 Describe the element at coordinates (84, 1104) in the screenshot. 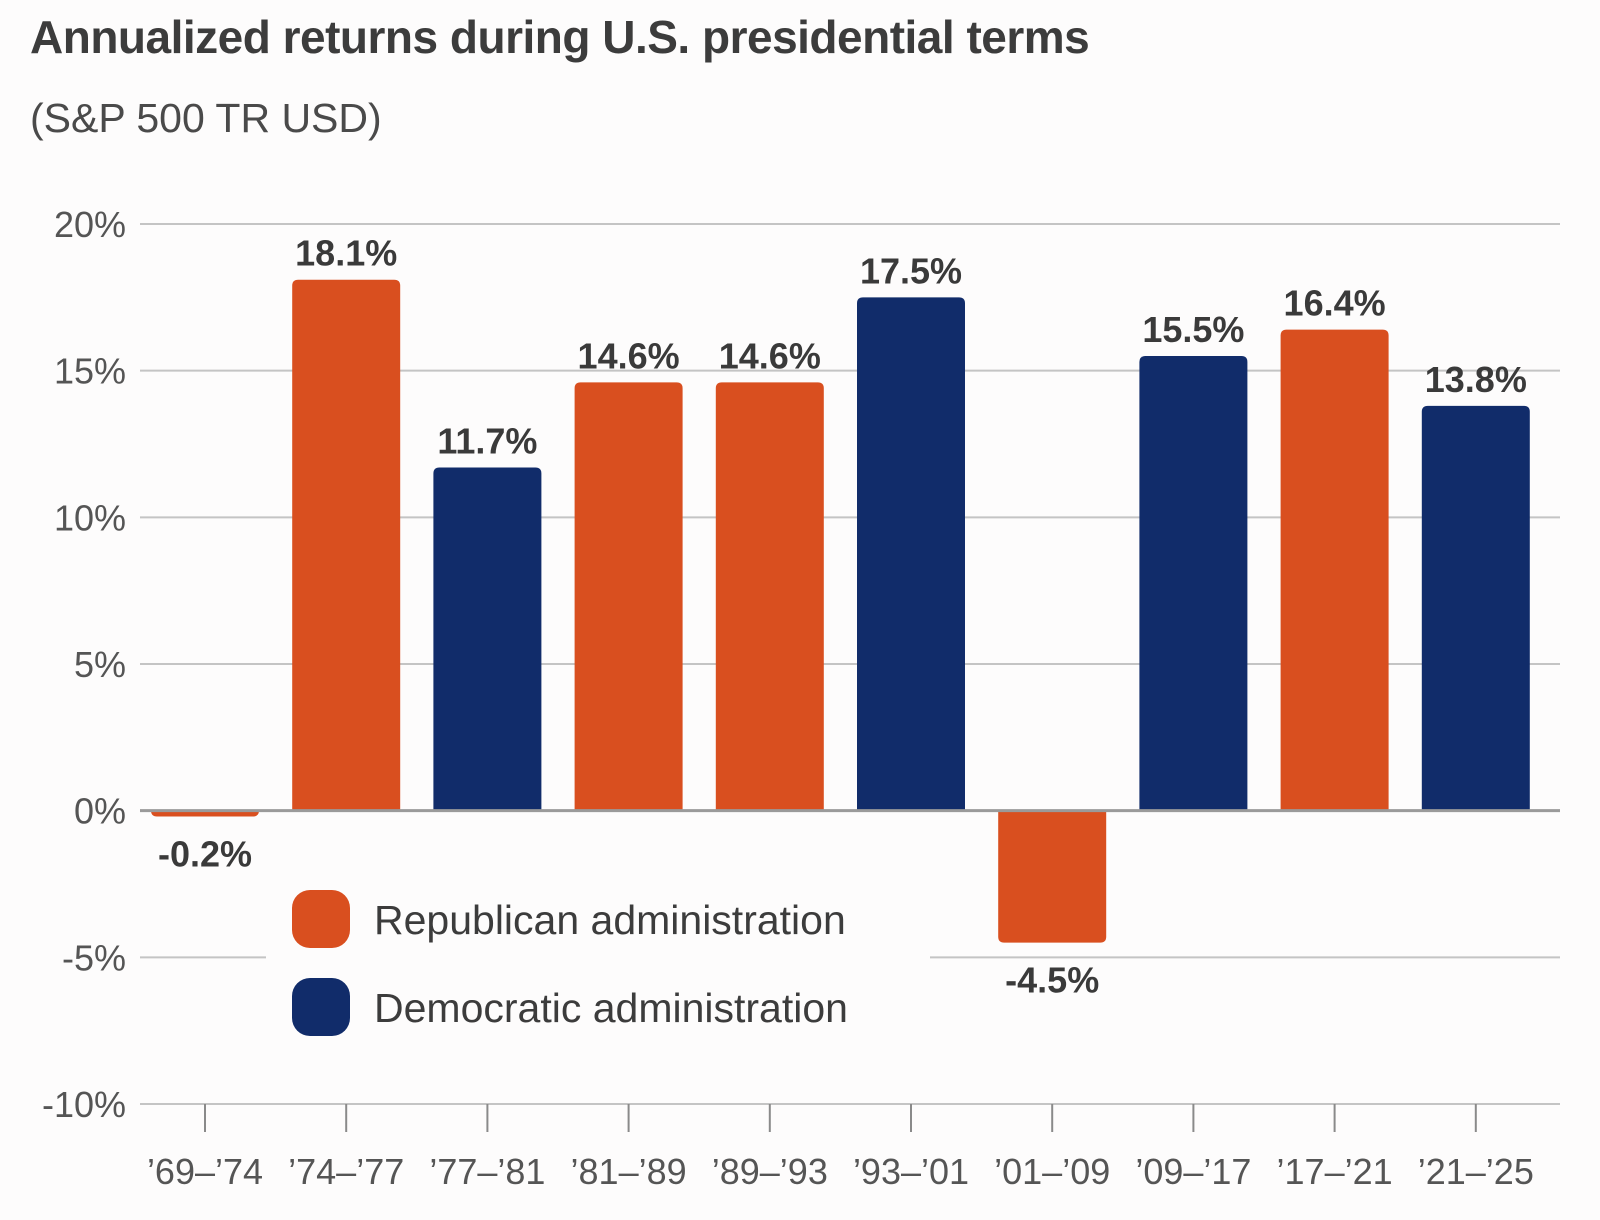

I see `y-tick-label: -10%` at that location.